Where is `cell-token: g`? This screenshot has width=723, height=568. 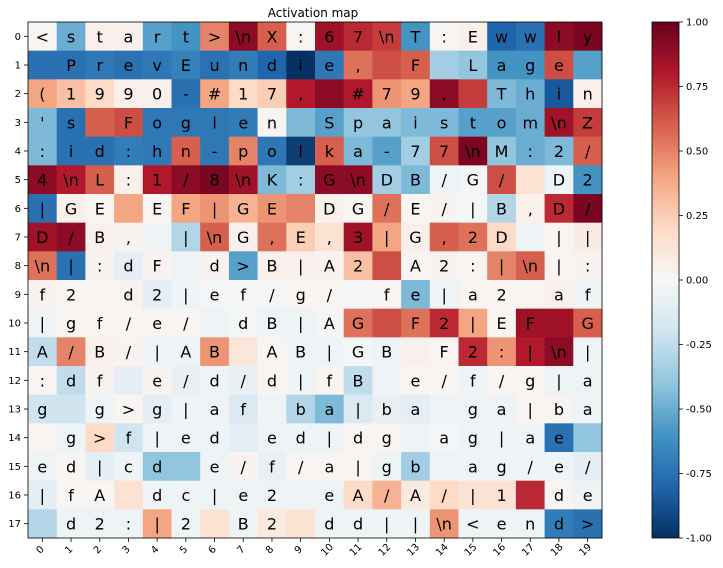 cell-token: g is located at coordinates (387, 466).